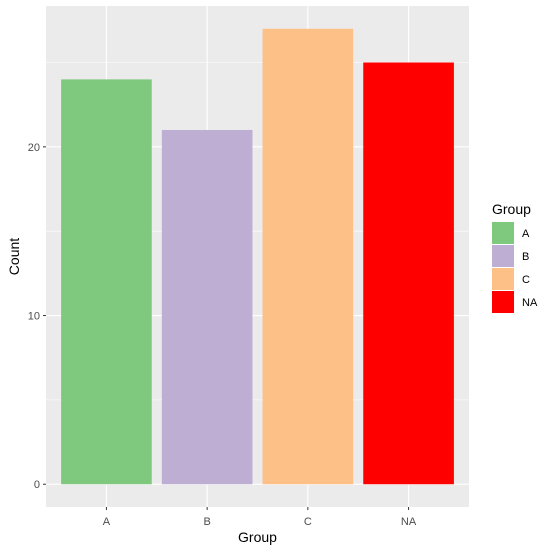  Describe the element at coordinates (408, 273) in the screenshot. I see `bar-na` at that location.